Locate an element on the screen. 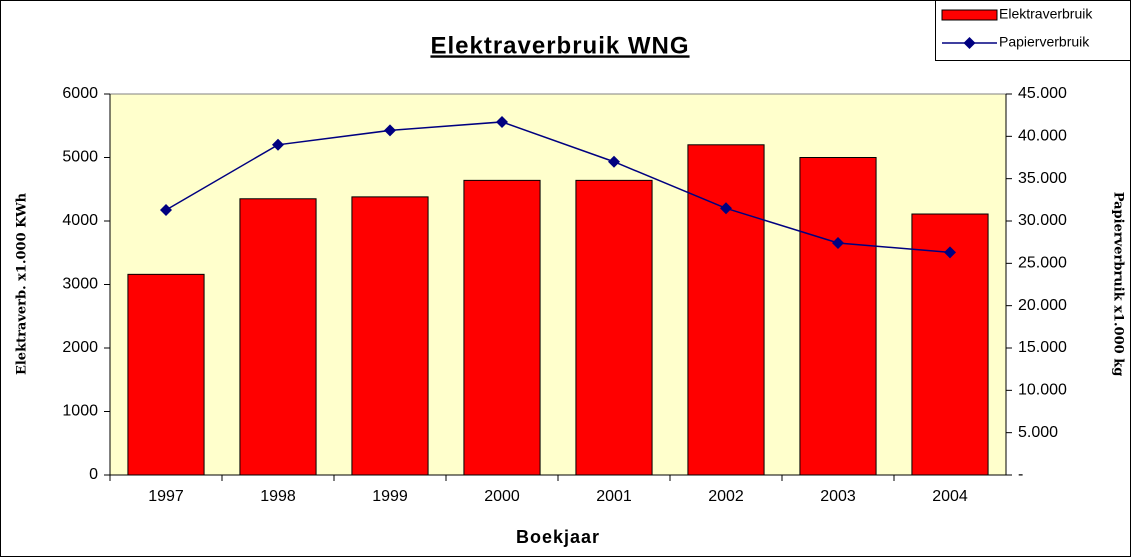  y2-tick-label: 5.000 is located at coordinates (1038, 432).